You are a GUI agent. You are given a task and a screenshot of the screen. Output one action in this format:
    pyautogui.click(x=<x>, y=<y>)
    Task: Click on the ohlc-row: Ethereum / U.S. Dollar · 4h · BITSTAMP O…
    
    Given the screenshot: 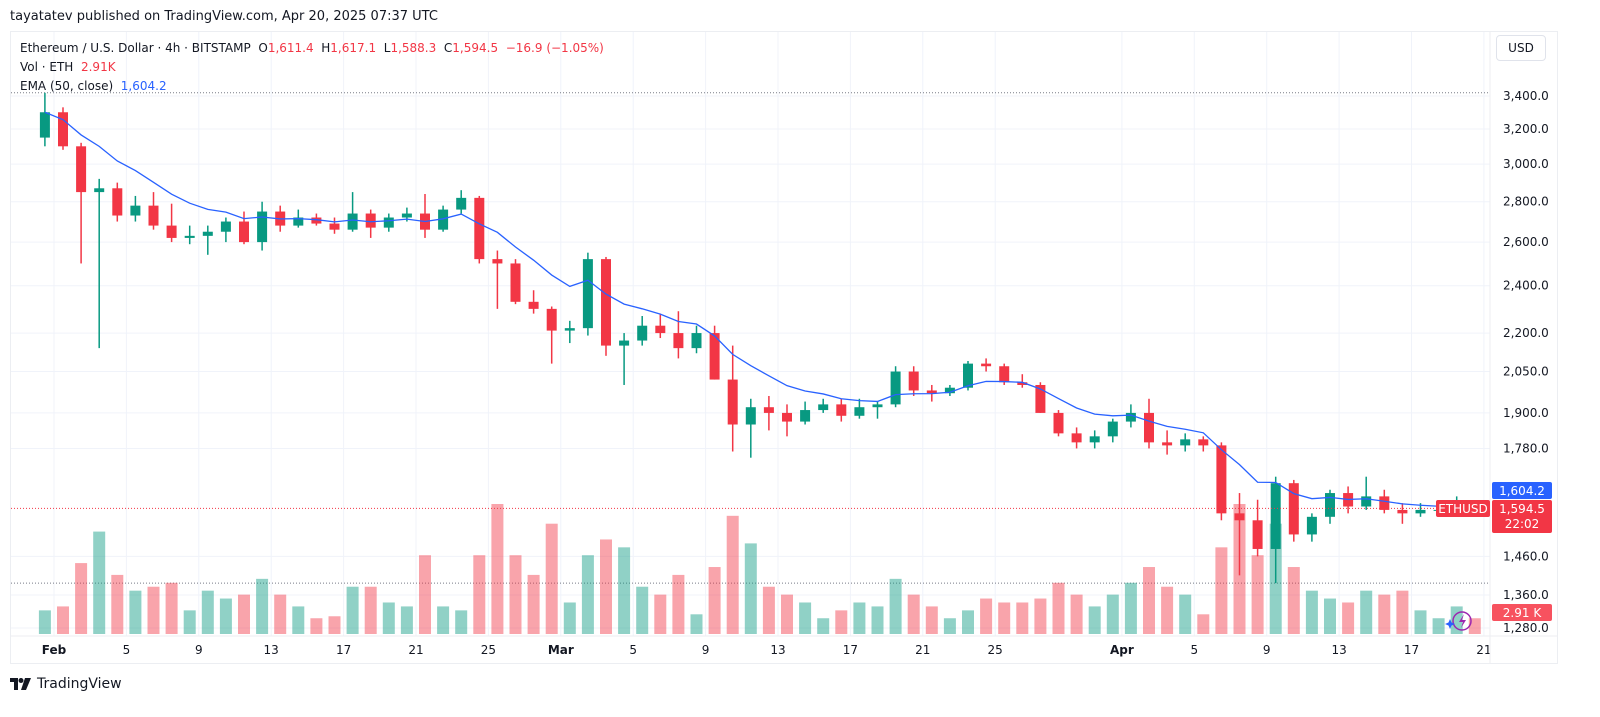 What is the action you would take?
    pyautogui.click(x=312, y=48)
    